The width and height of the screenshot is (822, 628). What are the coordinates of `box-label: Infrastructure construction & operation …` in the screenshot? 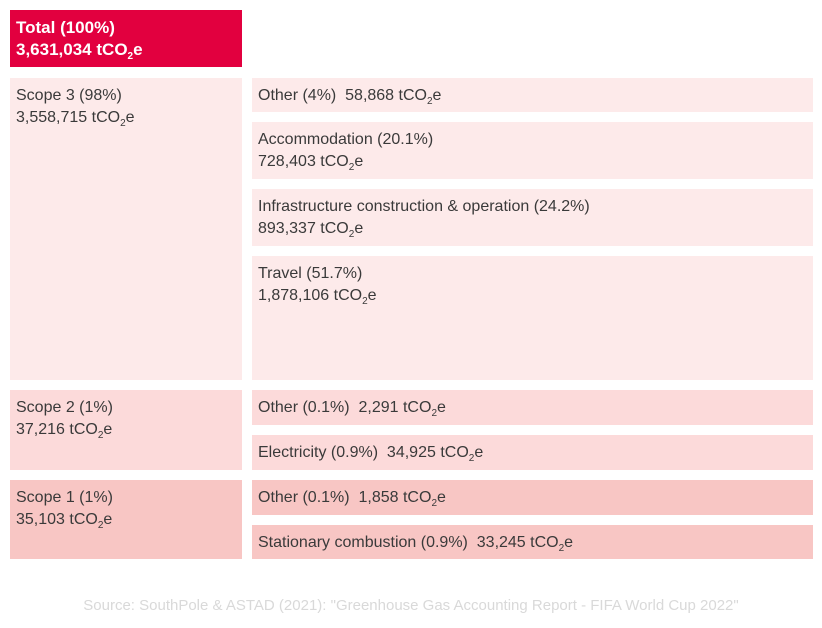 It's located at (424, 206).